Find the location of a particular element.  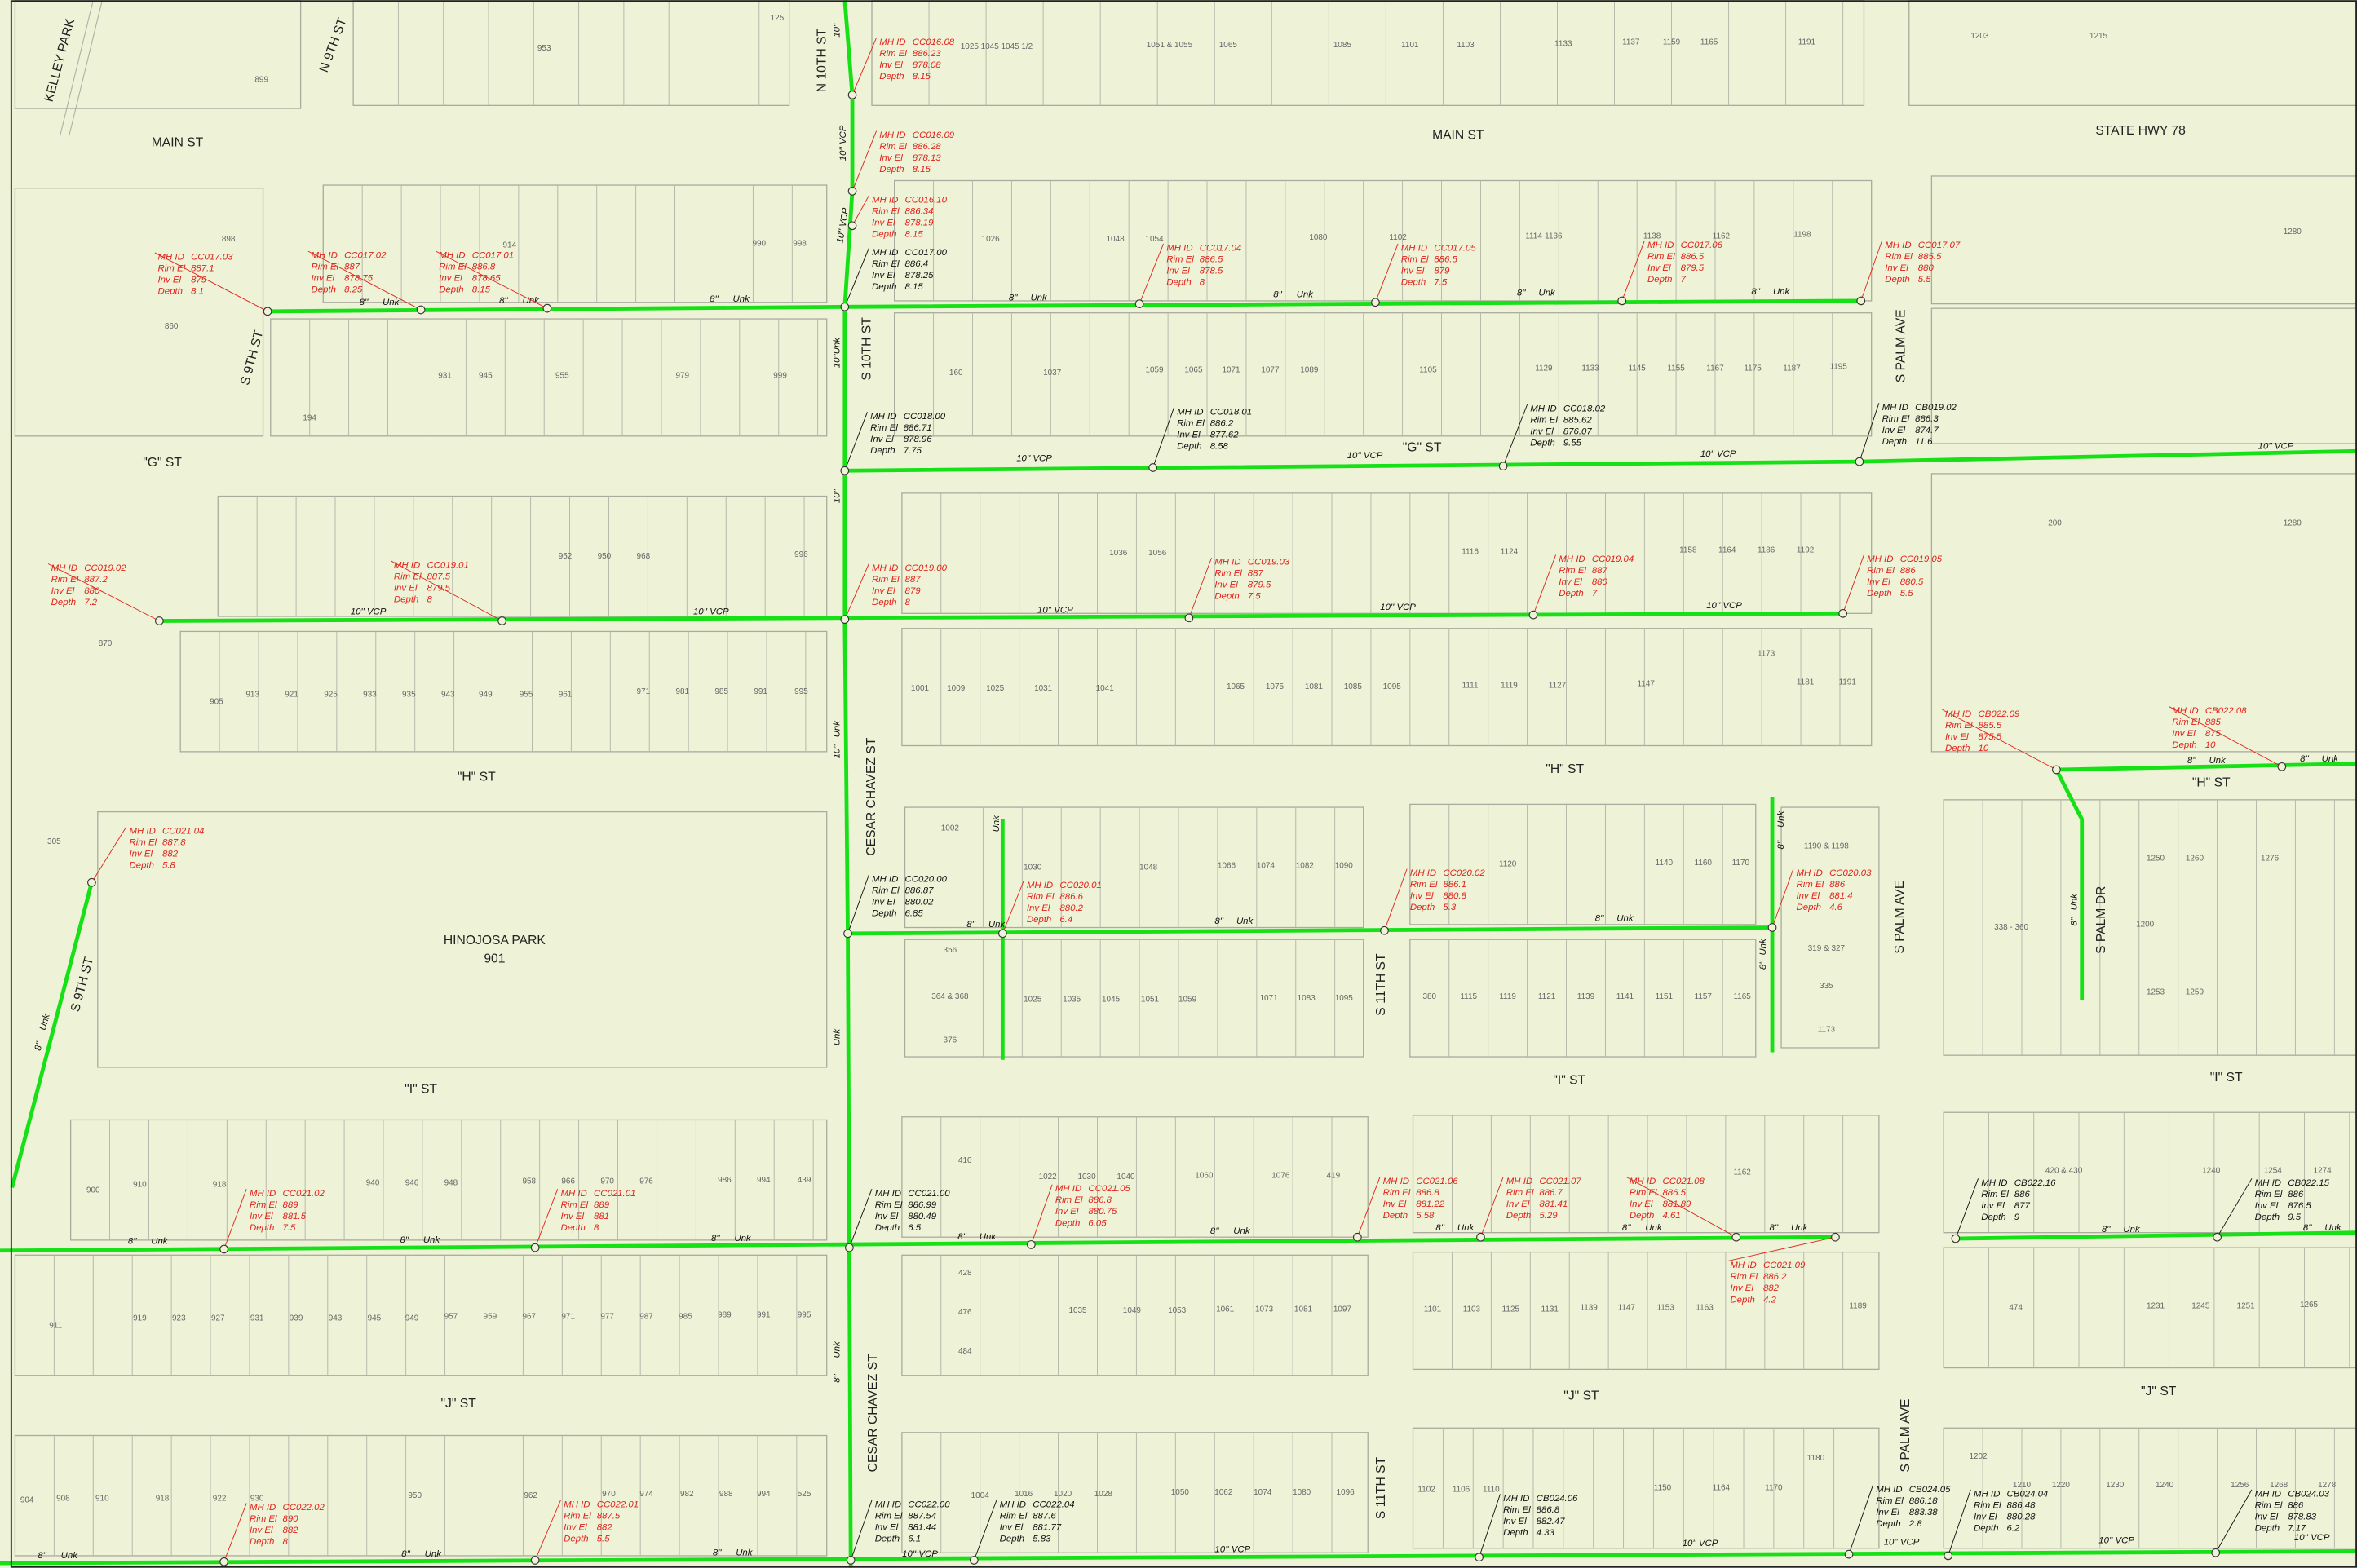

manhole-value: 887.8 is located at coordinates (174, 843).